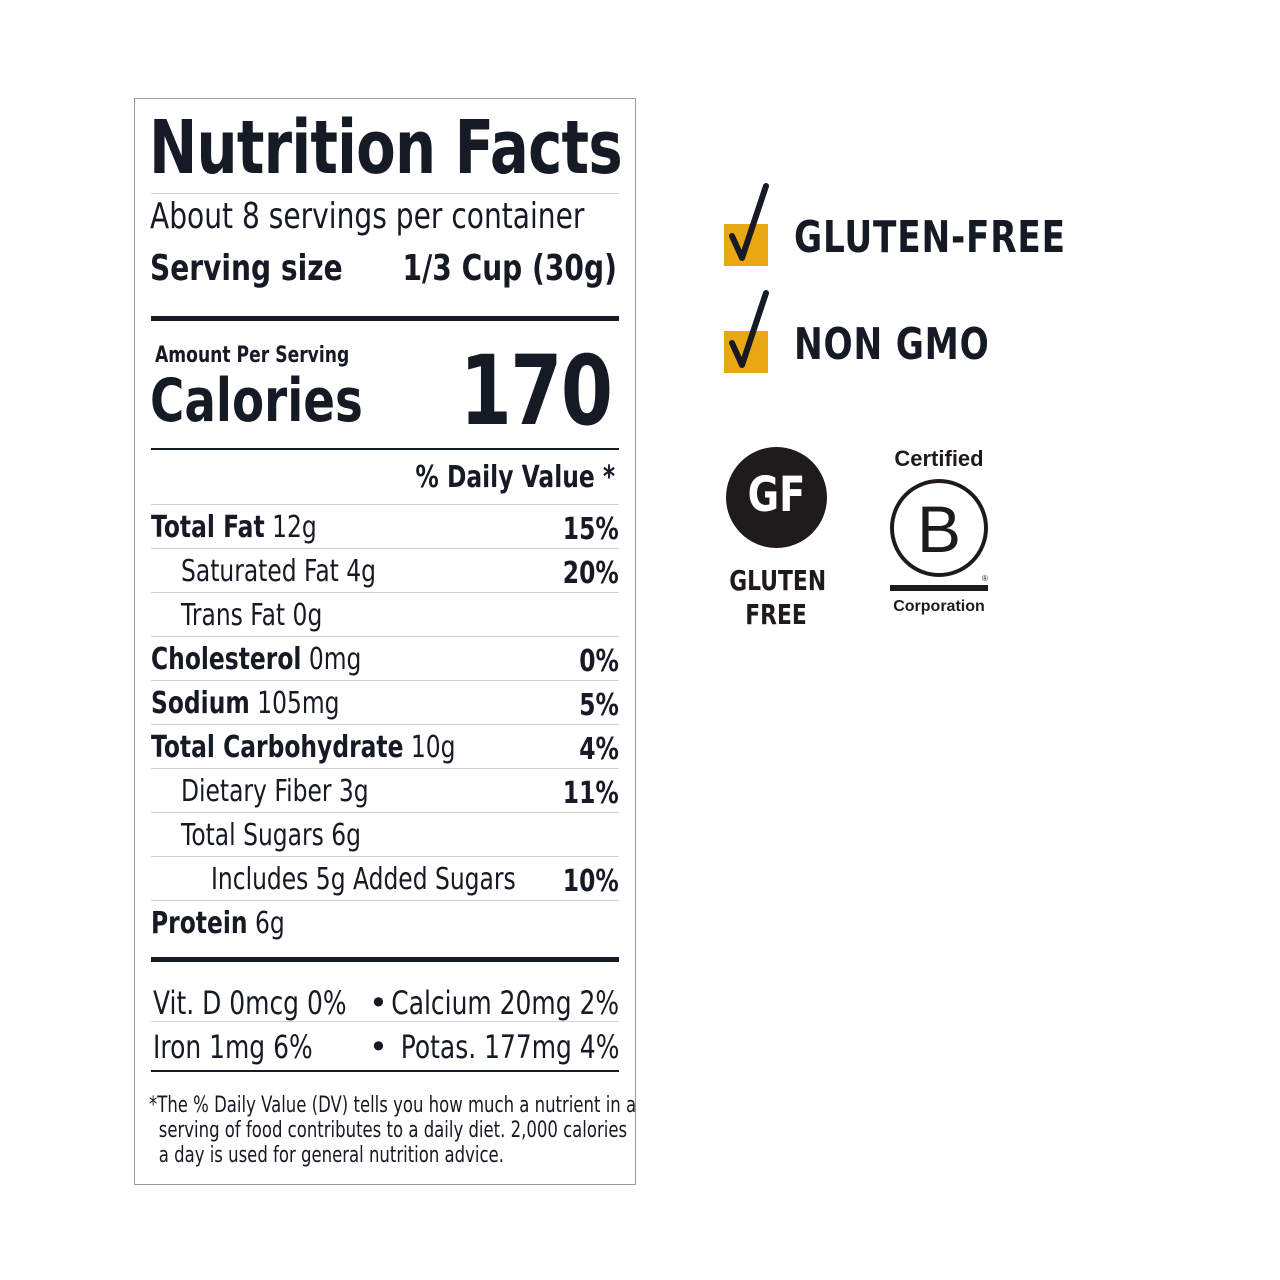  Describe the element at coordinates (515, 477) in the screenshot. I see `daily-value-header: % Daily Value *` at that location.